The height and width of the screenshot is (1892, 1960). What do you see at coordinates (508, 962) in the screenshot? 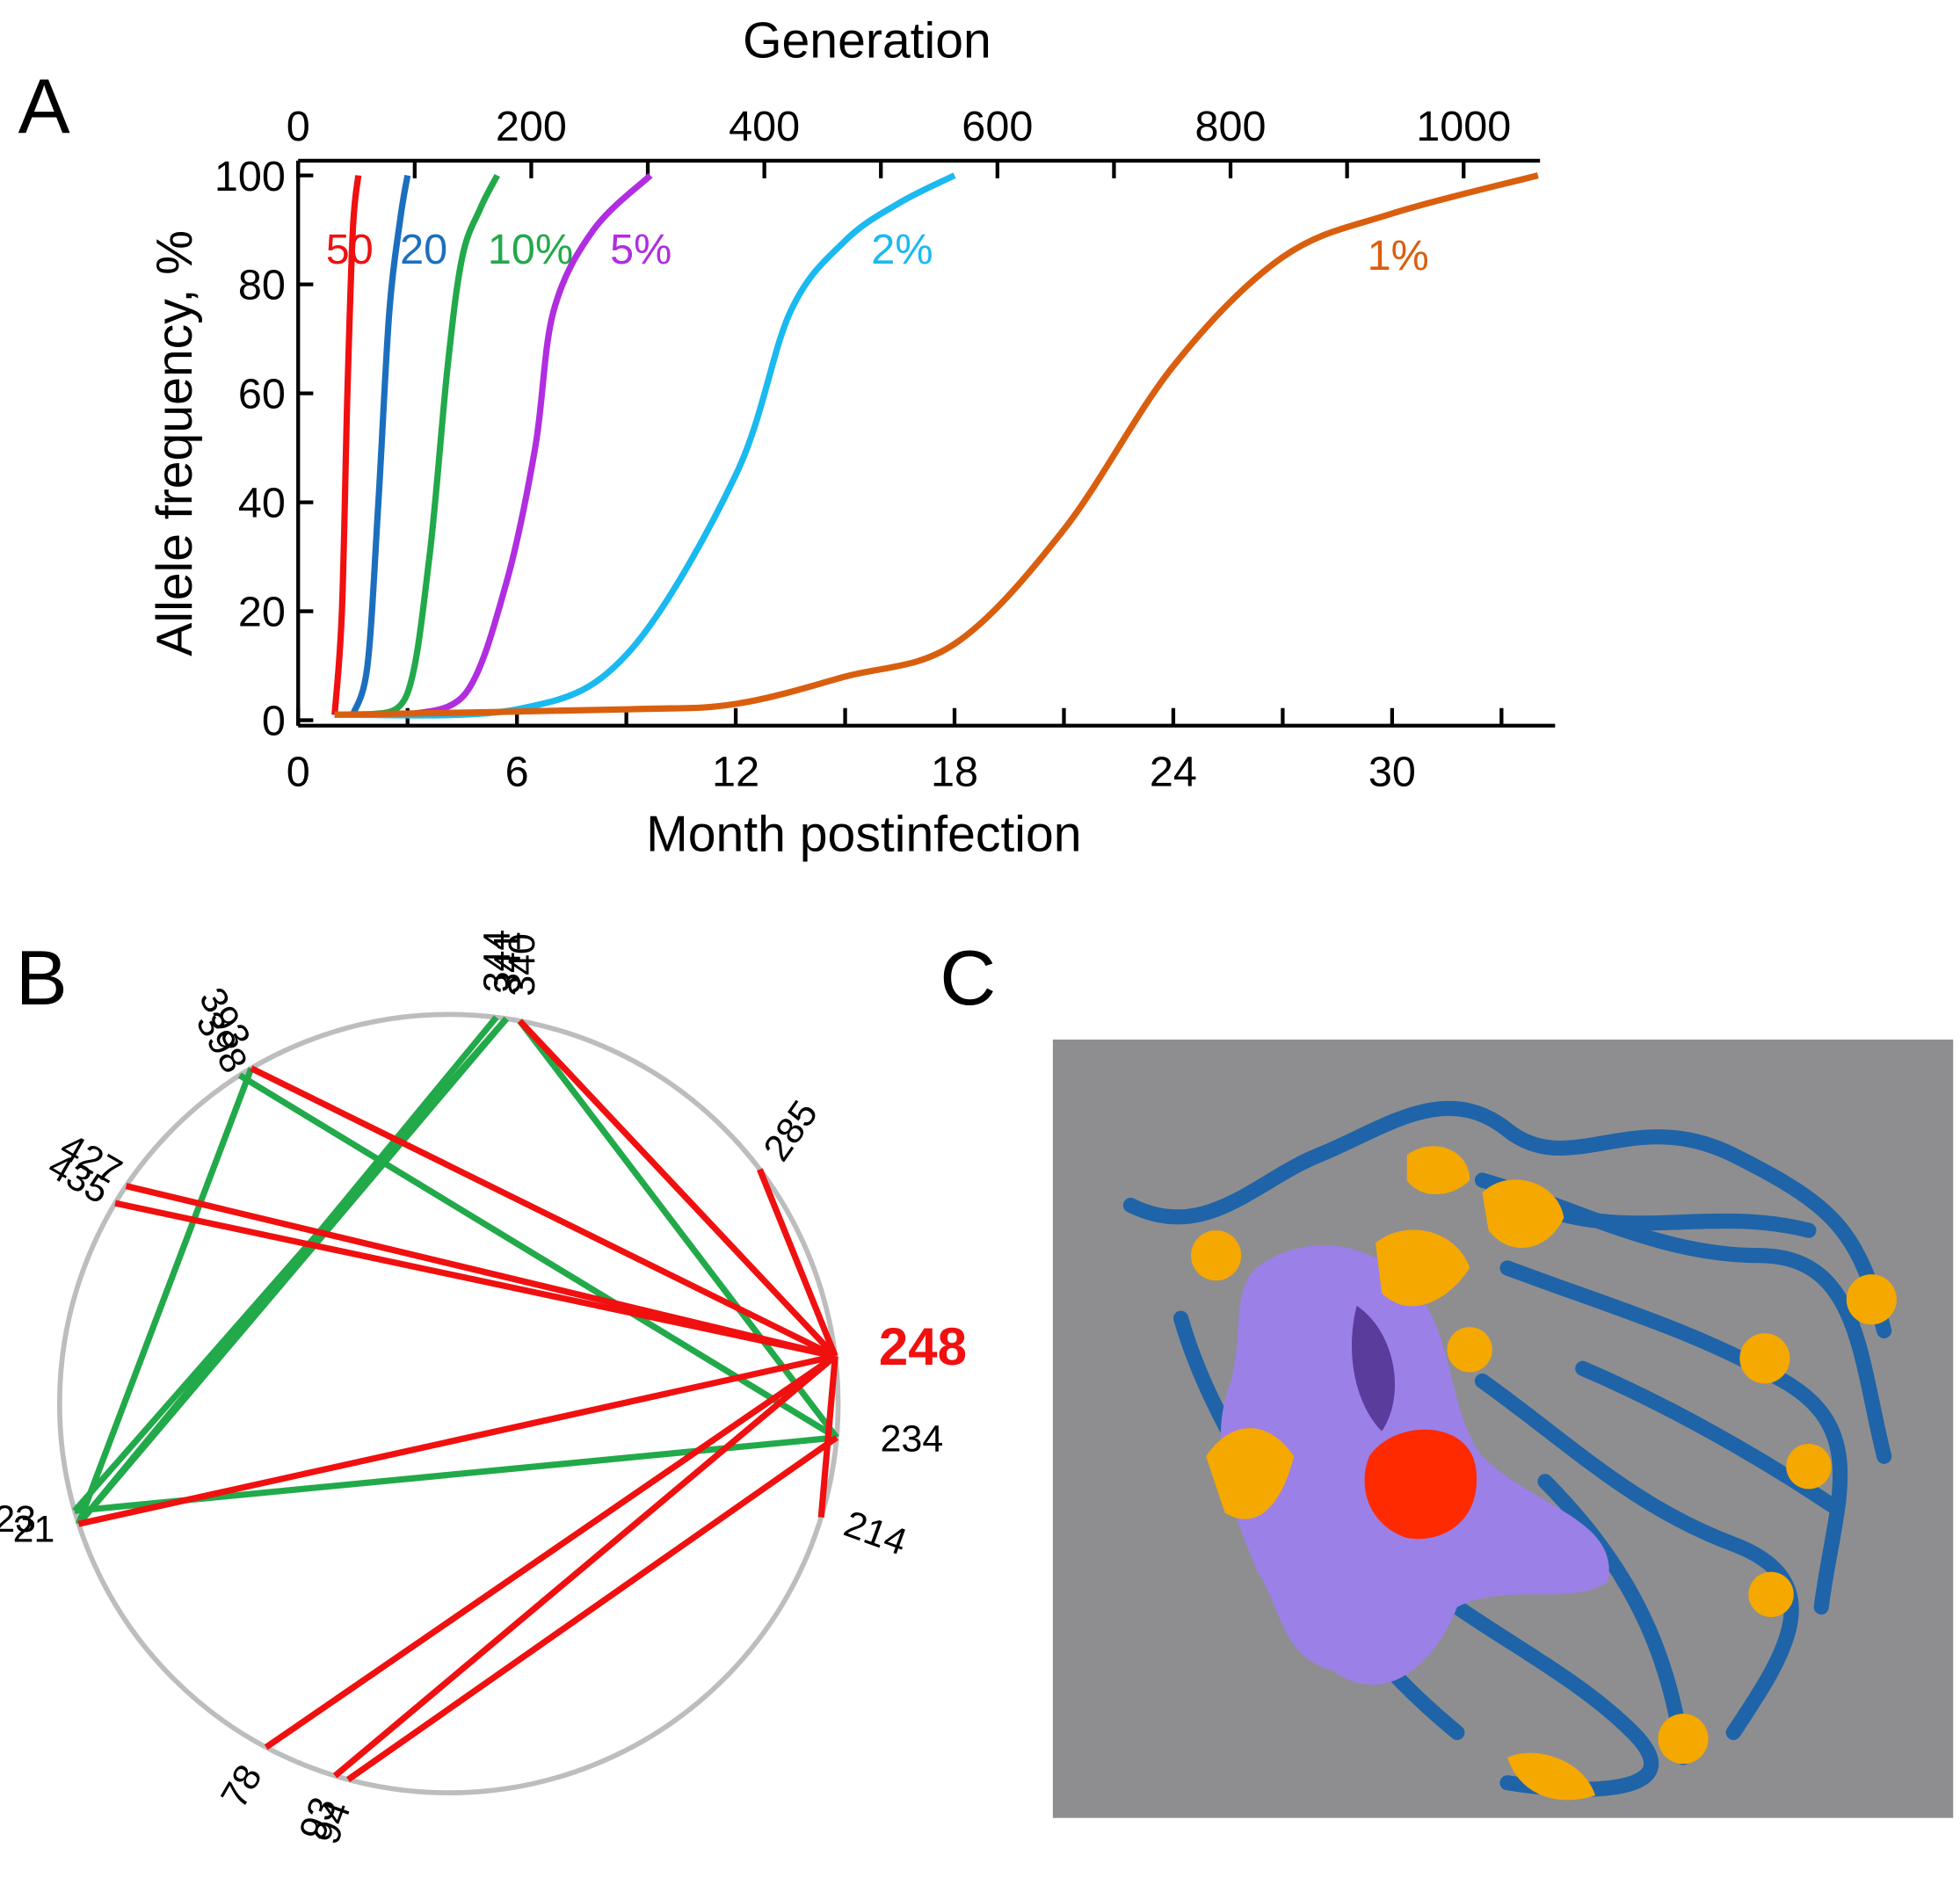
I see `node-label: 341` at bounding box center [508, 962].